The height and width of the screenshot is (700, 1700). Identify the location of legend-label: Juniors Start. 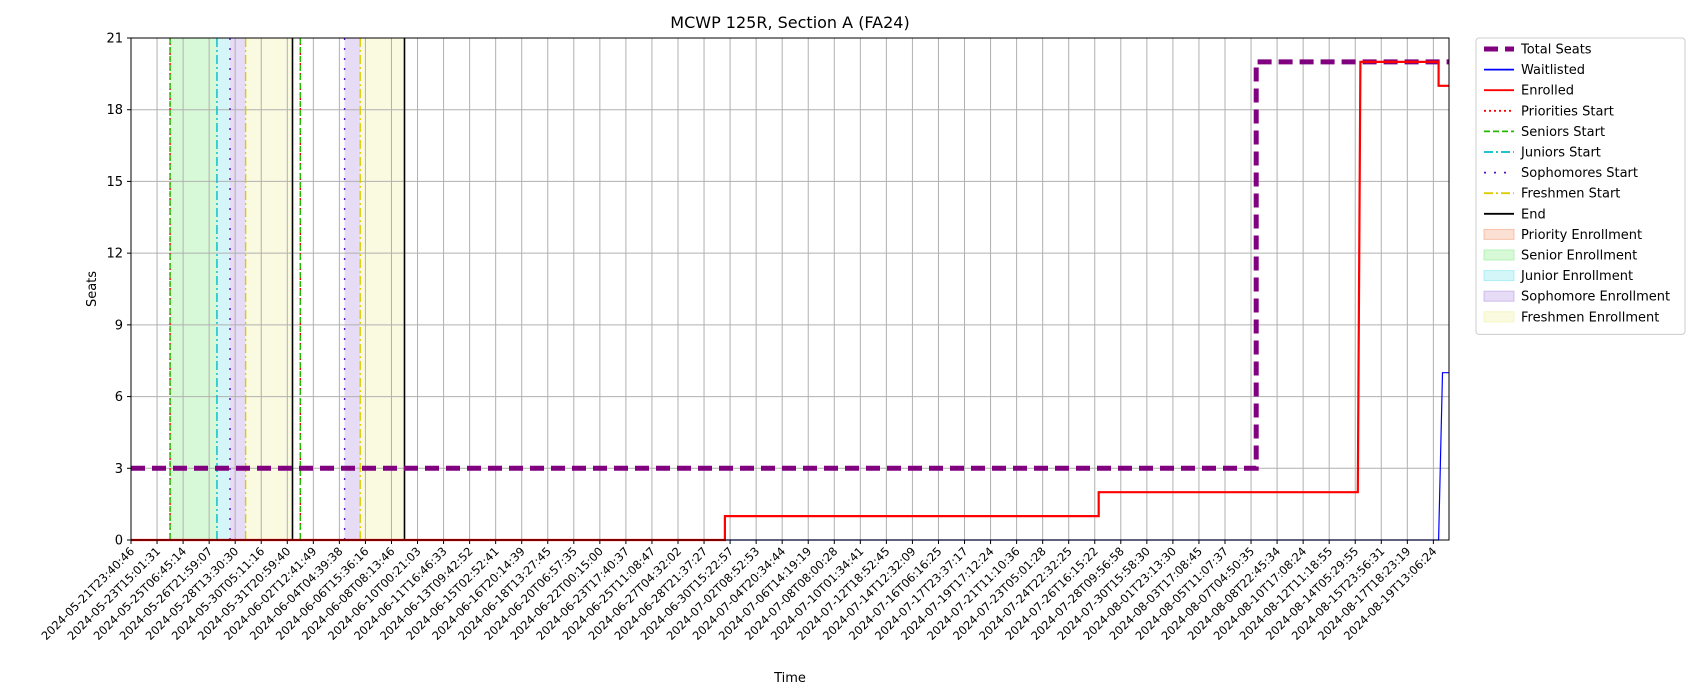
(1560, 153).